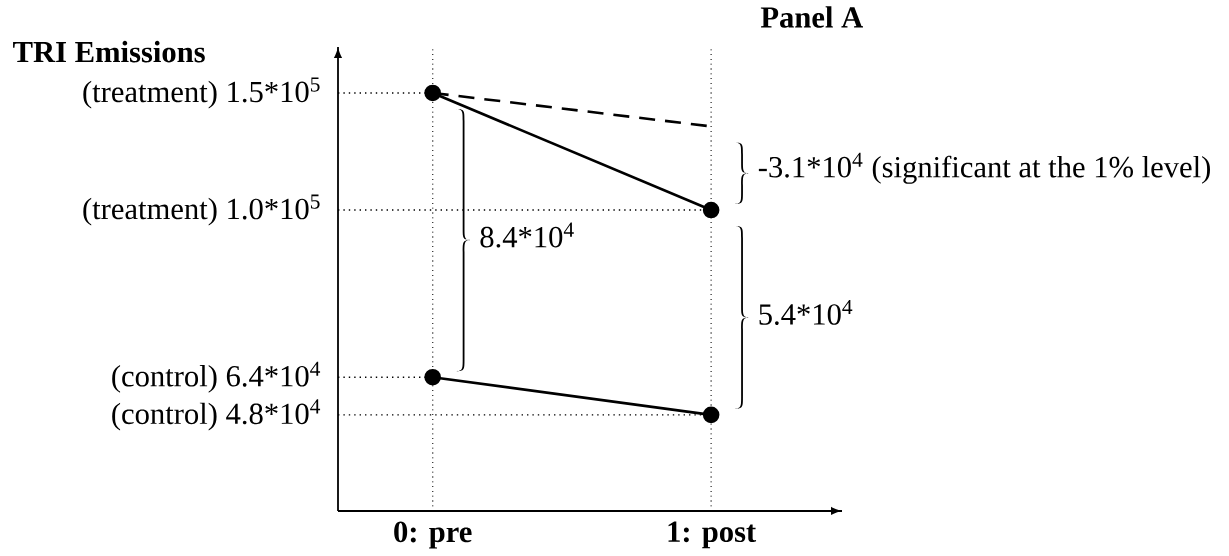 Image resolution: width=1229 pixels, height=556 pixels. I want to click on text: (treatment) 1.0*10$^{5}$, so click(201, 210).